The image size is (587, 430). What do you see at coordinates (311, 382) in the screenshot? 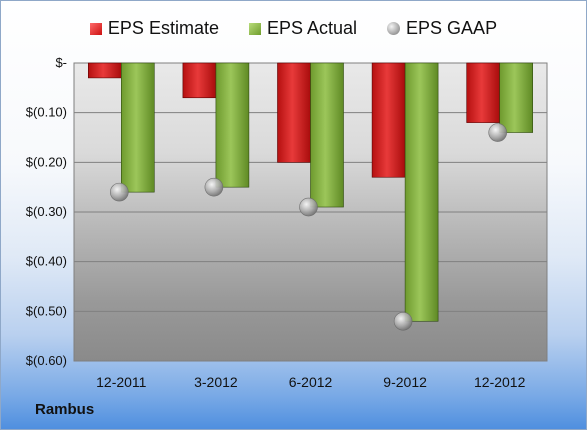
I see `x-tick-label: 6-2012` at bounding box center [311, 382].